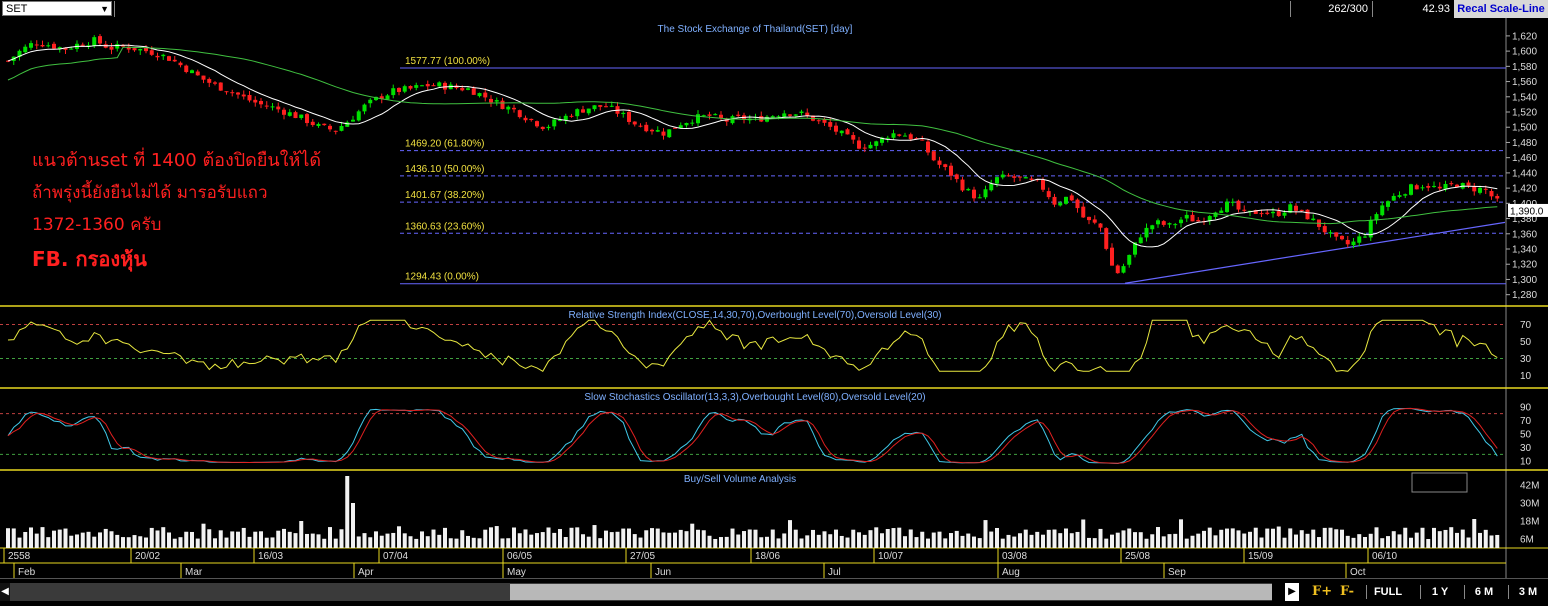  Describe the element at coordinates (96, 225) in the screenshot. I see `annotation-text: 1372-1360 ครับ` at that location.